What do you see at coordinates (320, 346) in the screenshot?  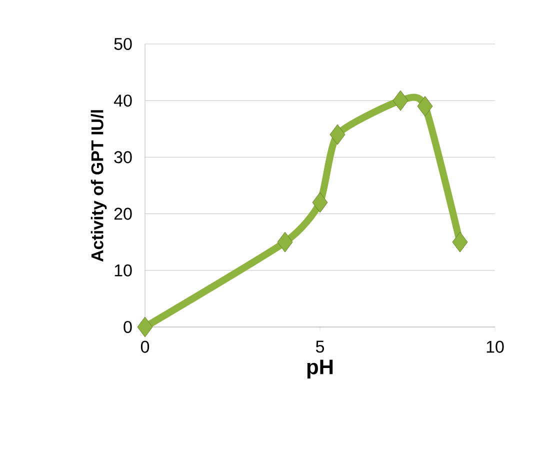 I see `x-tick-label: 5` at bounding box center [320, 346].